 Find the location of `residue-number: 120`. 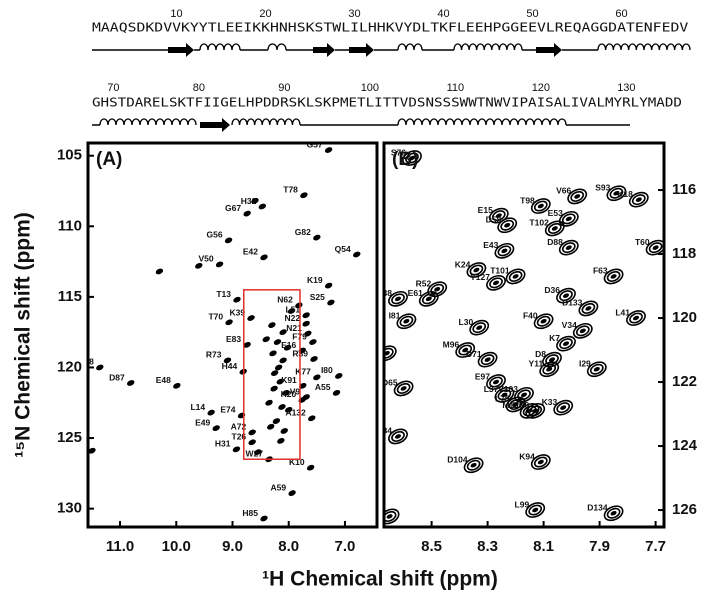

residue-number: 120 is located at coordinates (541, 88).